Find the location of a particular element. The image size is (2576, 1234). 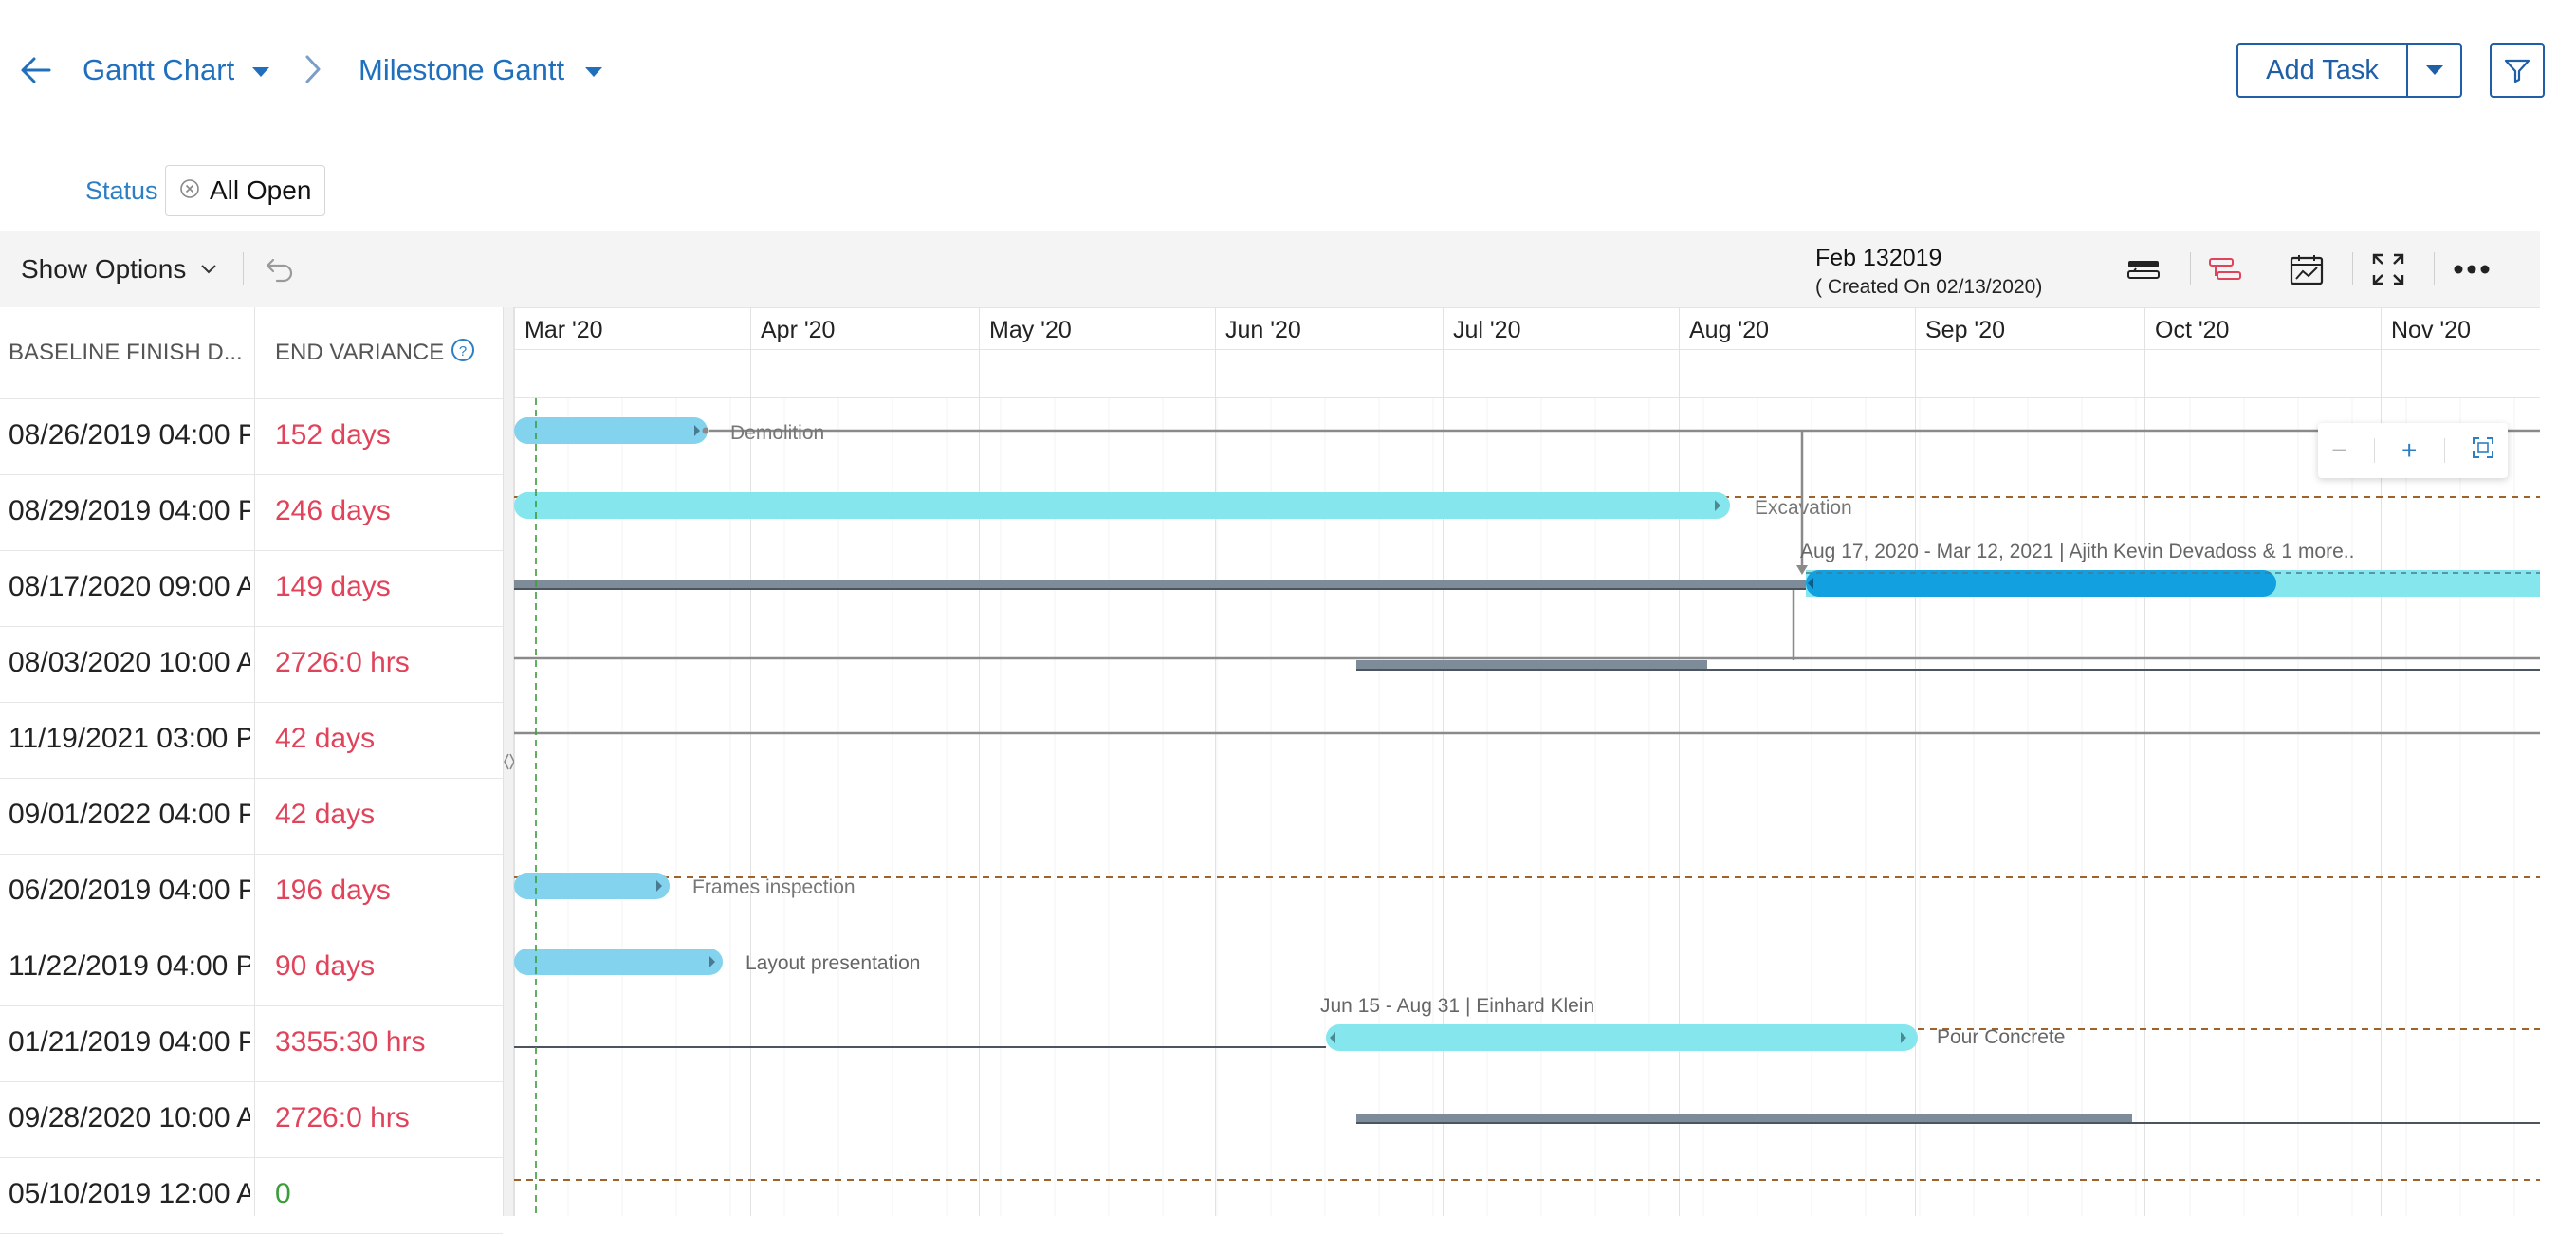

chevron-down-icon is located at coordinates (209, 269).